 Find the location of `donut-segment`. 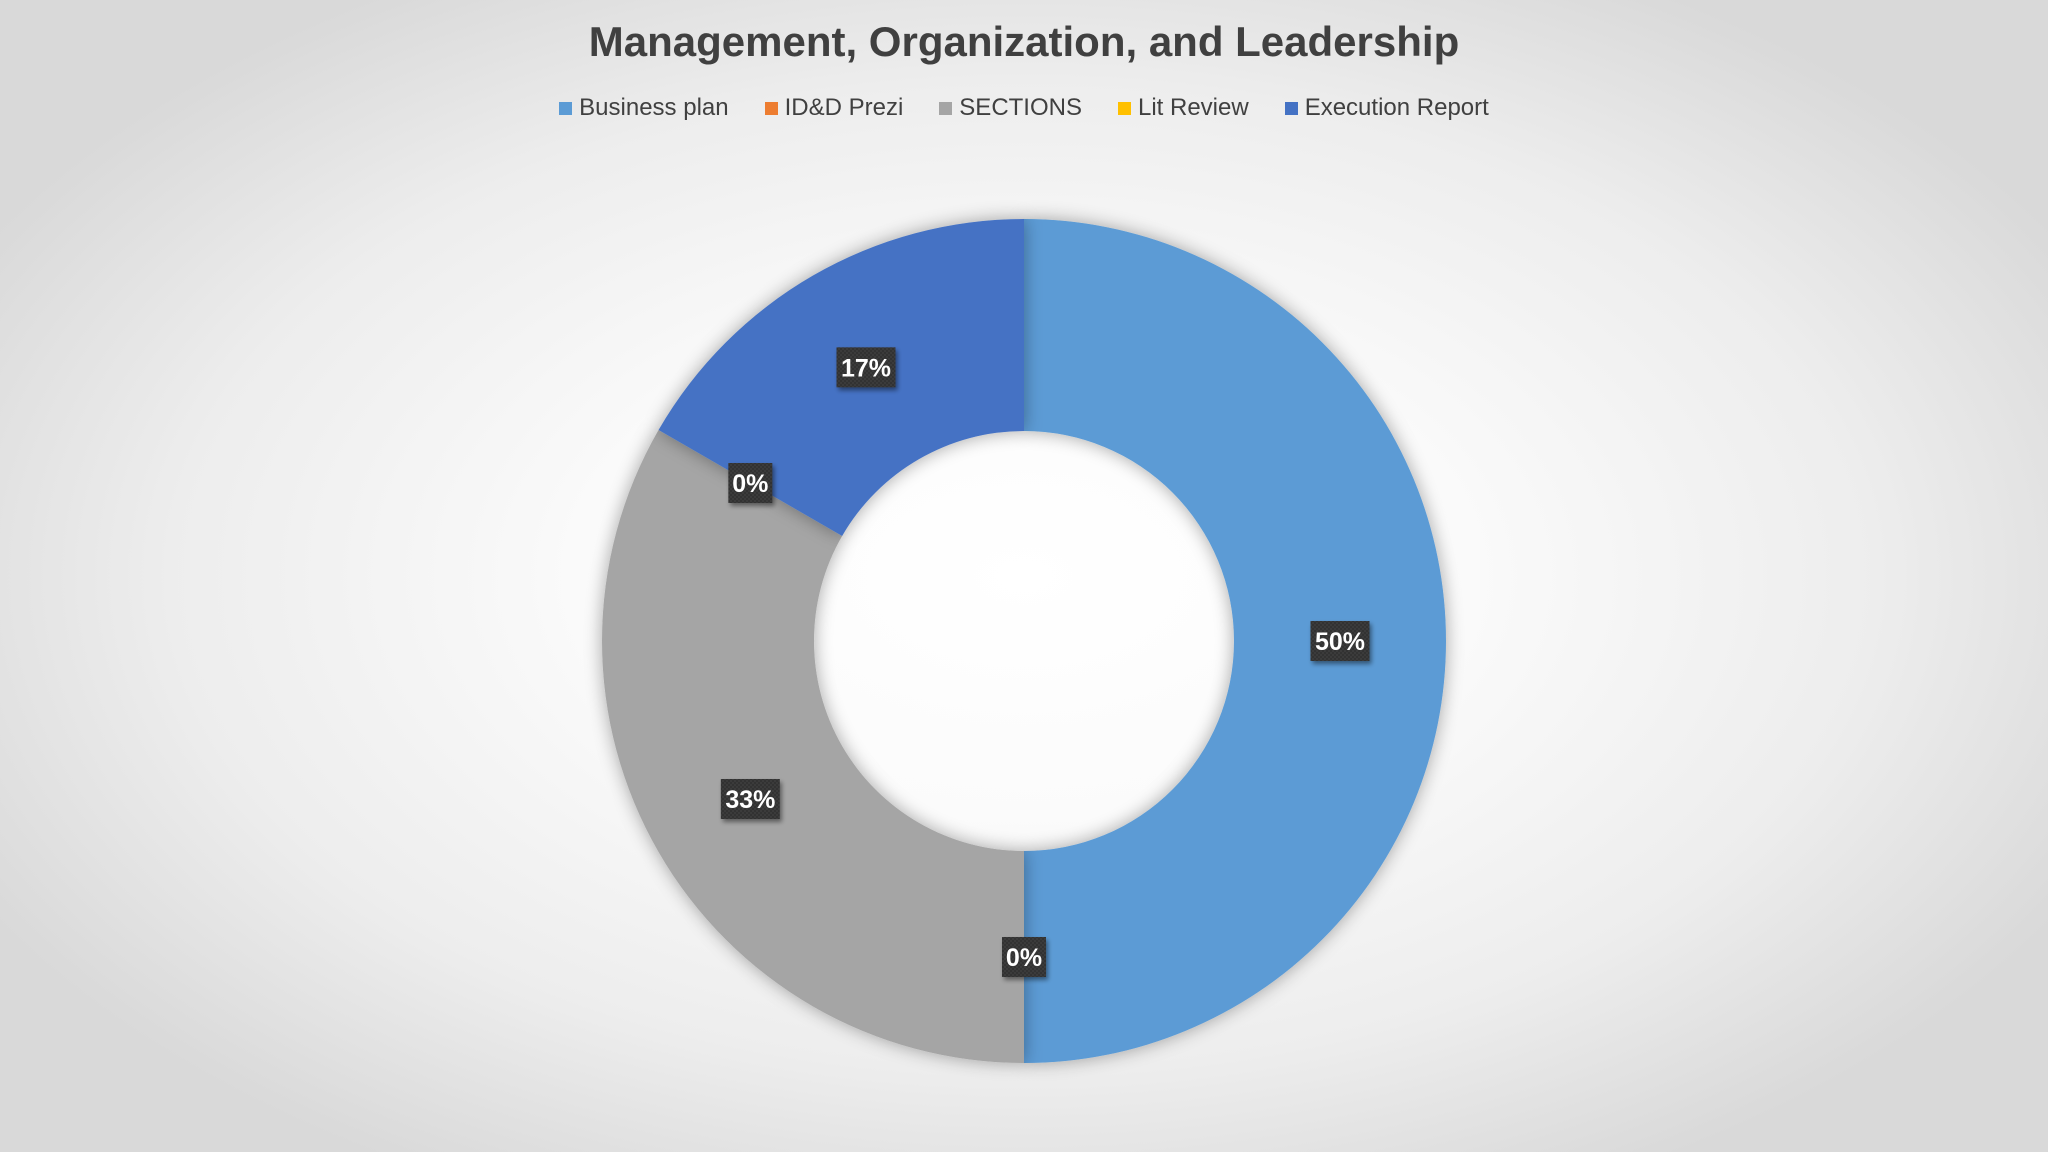

donut-segment is located at coordinates (812, 746).